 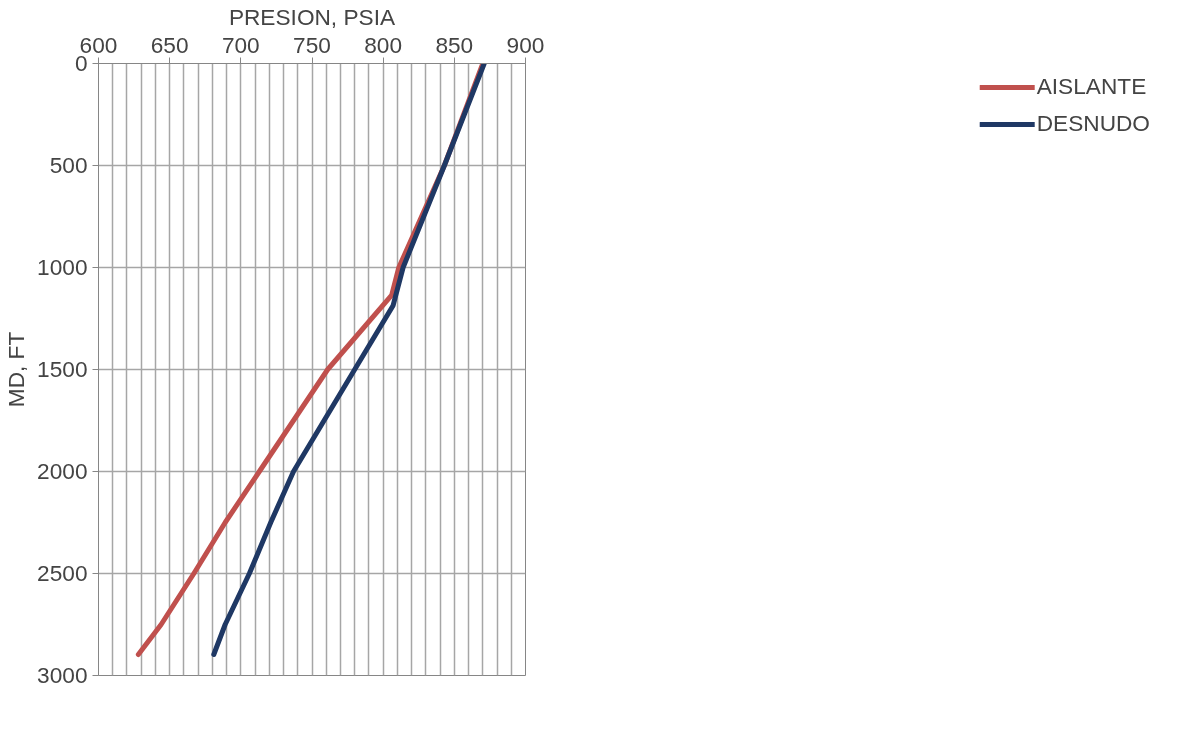 What do you see at coordinates (62, 573) in the screenshot?
I see `y-tick-label: 2500` at bounding box center [62, 573].